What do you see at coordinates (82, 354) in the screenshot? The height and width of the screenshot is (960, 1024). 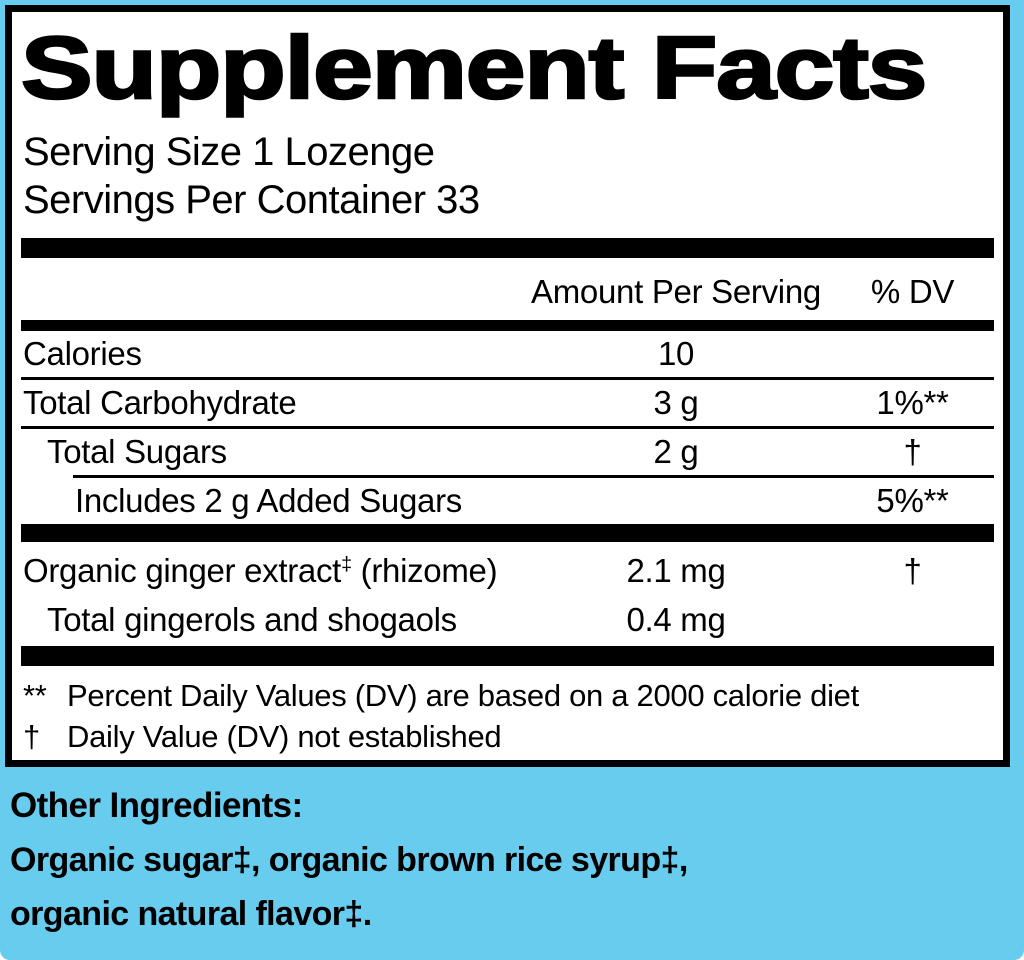 I see `nutrient-name: Calories` at bounding box center [82, 354].